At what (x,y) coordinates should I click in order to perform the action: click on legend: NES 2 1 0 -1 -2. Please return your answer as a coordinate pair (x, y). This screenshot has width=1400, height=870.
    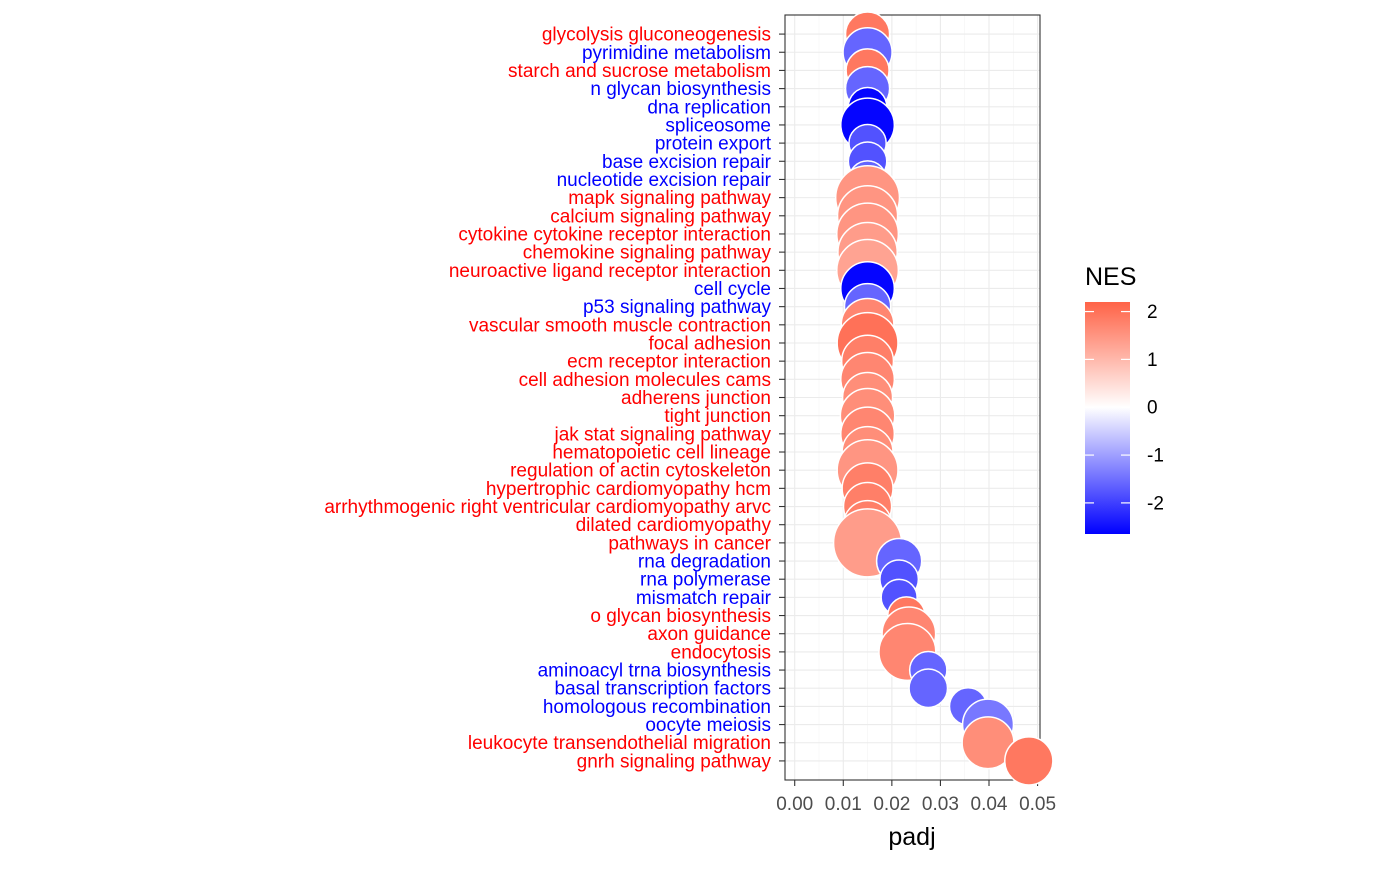
    Looking at the image, I should click on (1124, 398).